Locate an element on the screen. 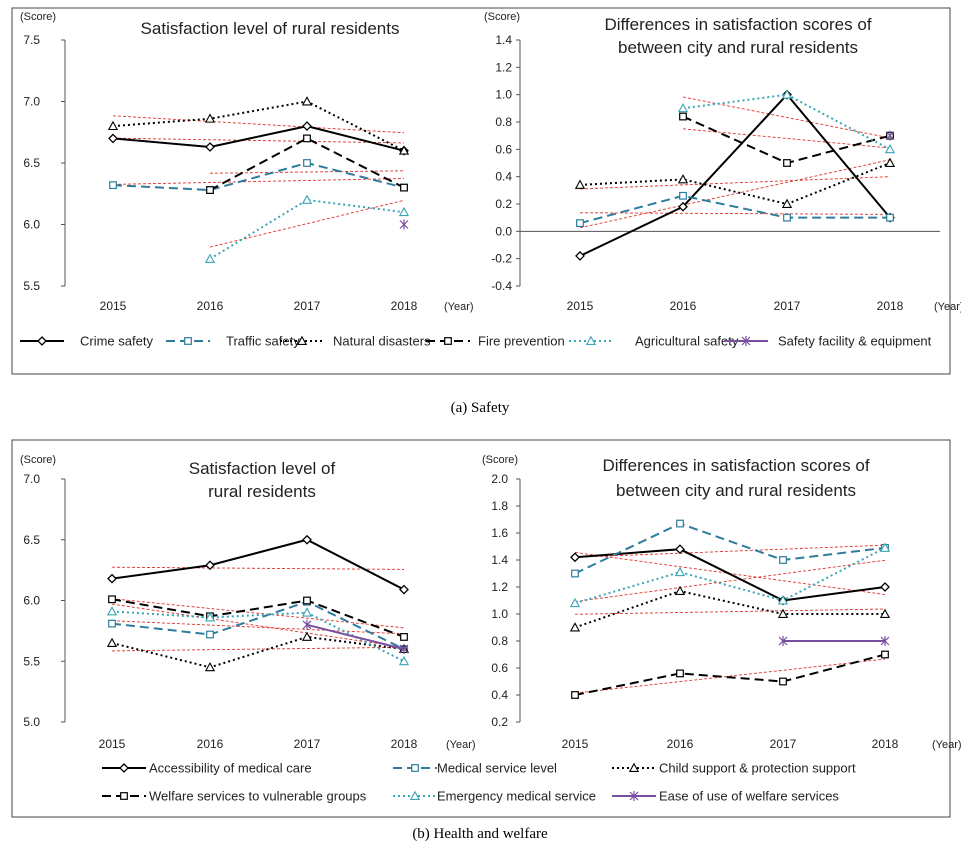 The width and height of the screenshot is (961, 852). legend-label: Welfare services to vulnerable groups is located at coordinates (258, 796).